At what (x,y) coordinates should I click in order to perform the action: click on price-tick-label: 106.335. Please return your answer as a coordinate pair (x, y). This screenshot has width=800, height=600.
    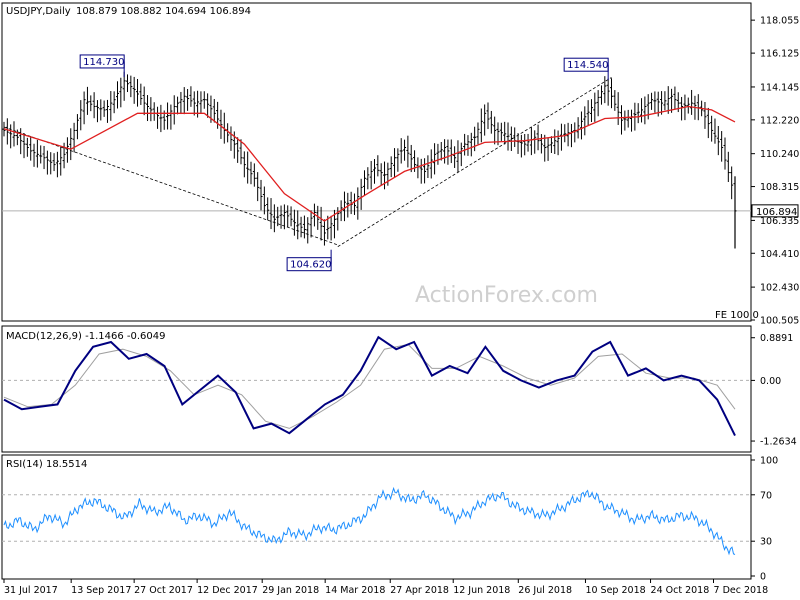
    Looking at the image, I should click on (779, 221).